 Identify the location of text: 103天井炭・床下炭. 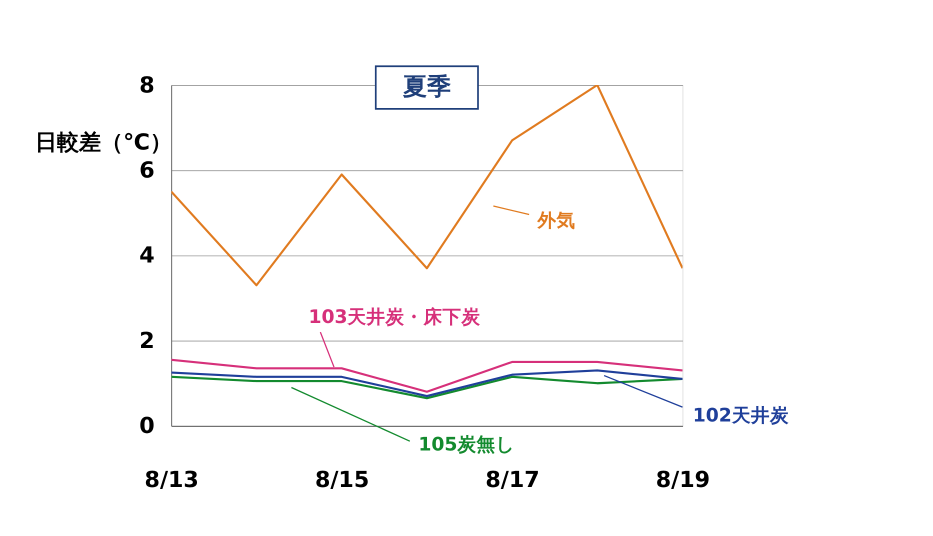
(395, 317).